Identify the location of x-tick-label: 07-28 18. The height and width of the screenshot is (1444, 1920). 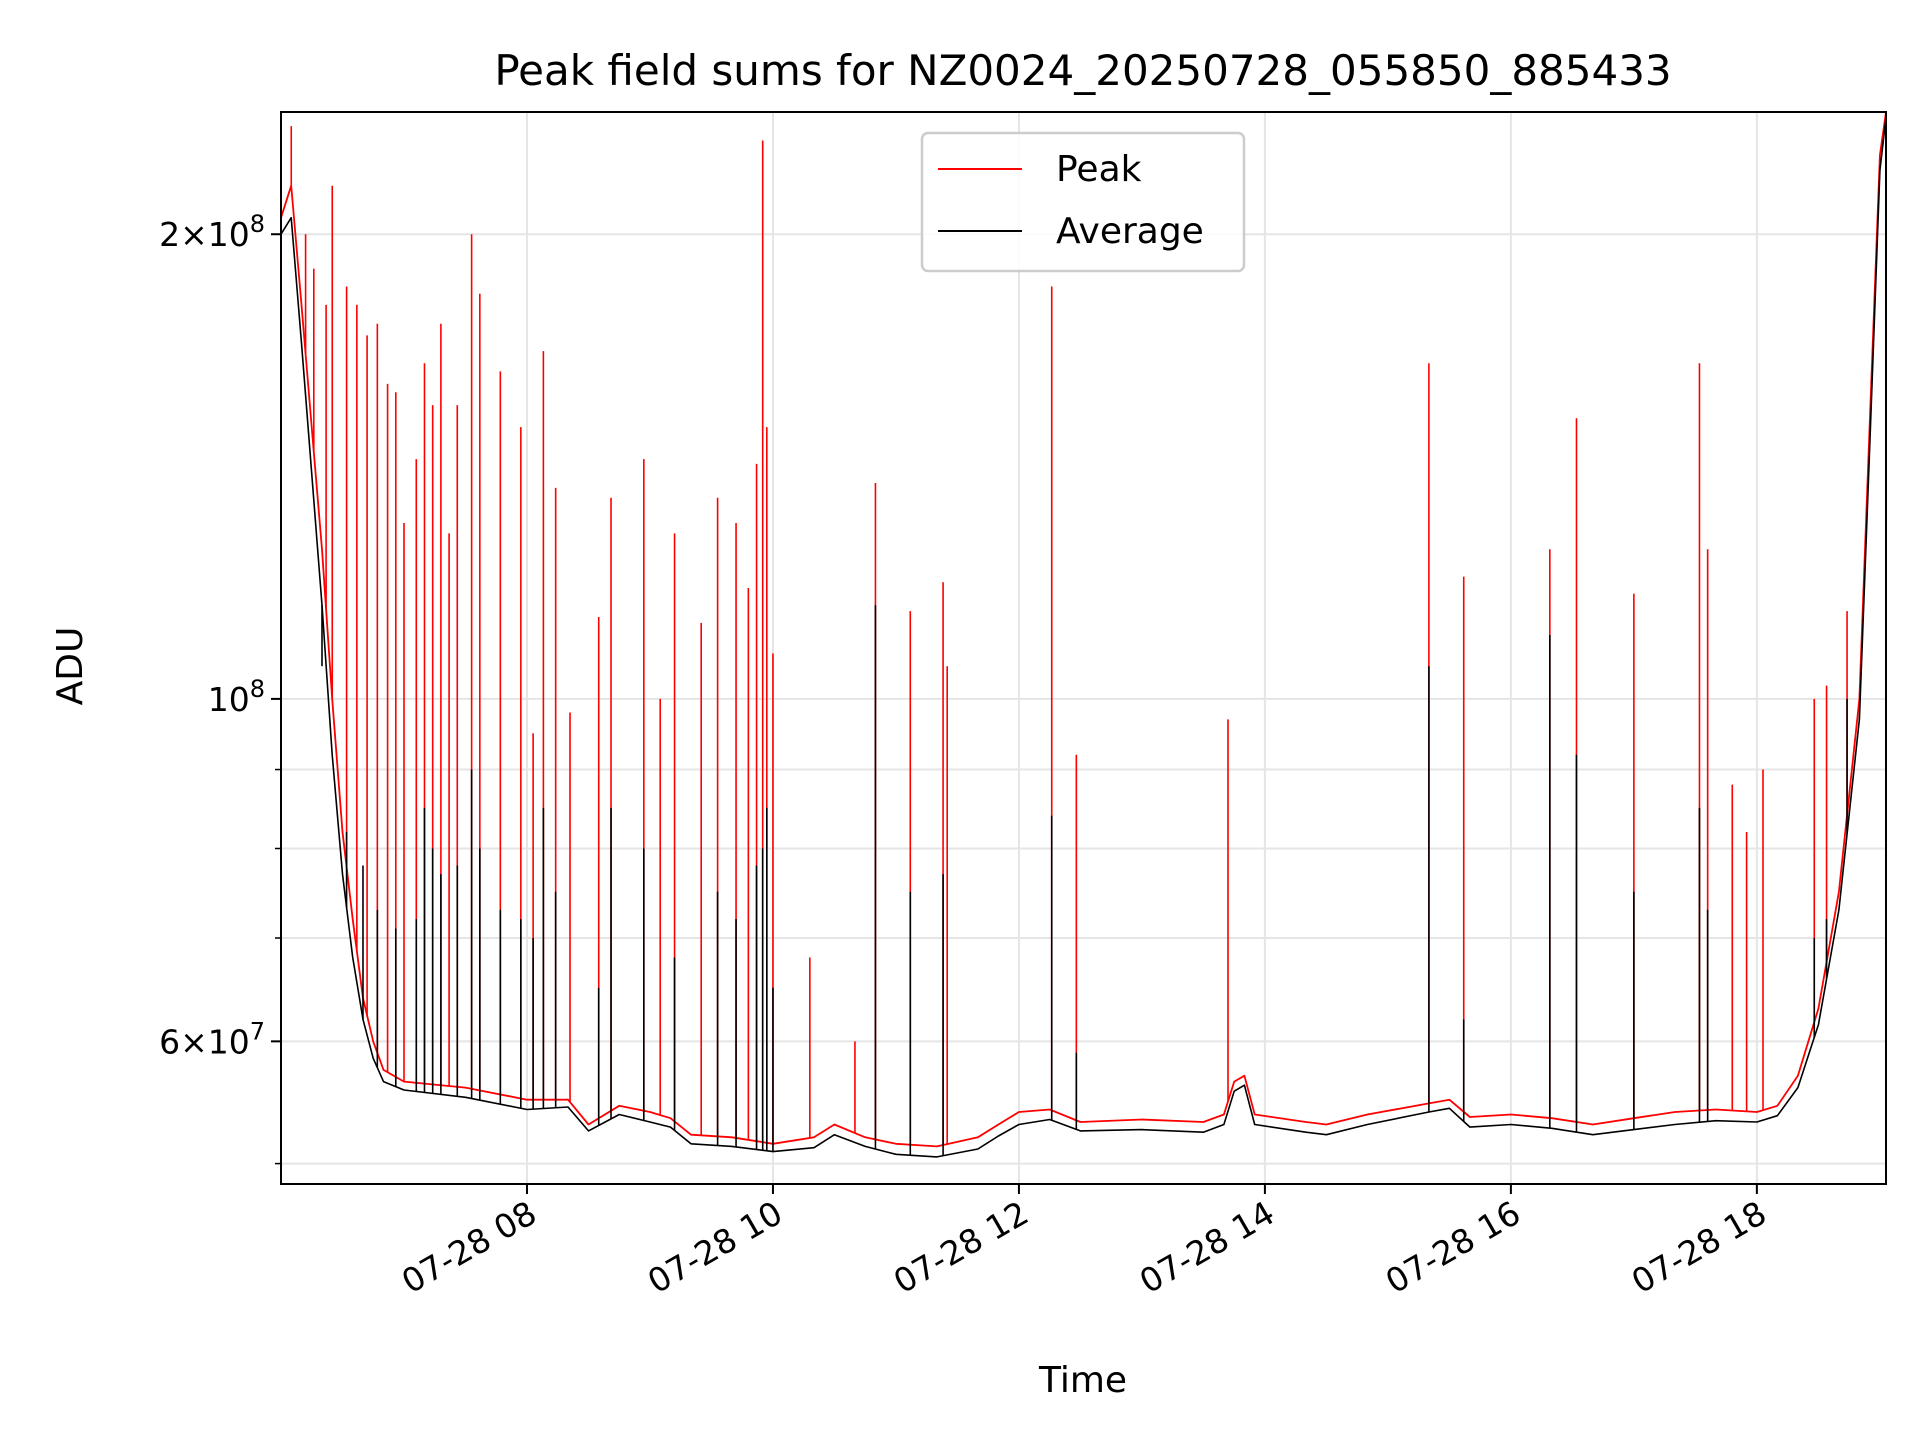
(1699, 1247).